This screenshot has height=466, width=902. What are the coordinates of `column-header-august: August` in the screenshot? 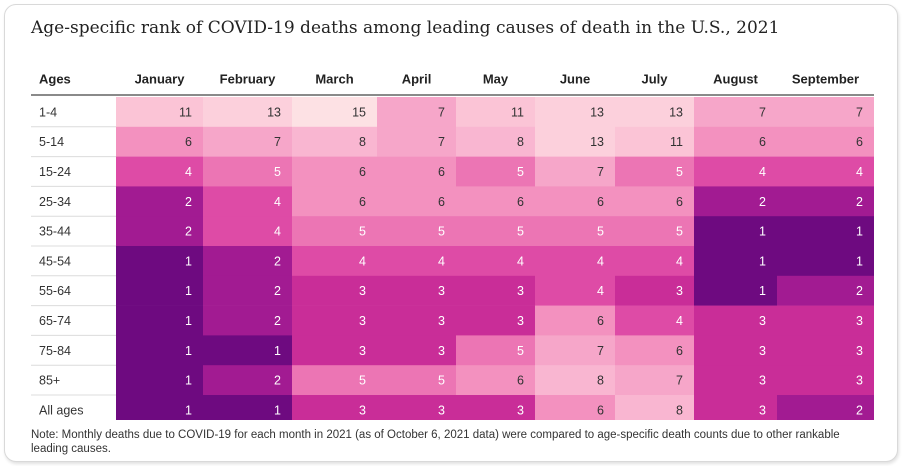 It's located at (735, 79).